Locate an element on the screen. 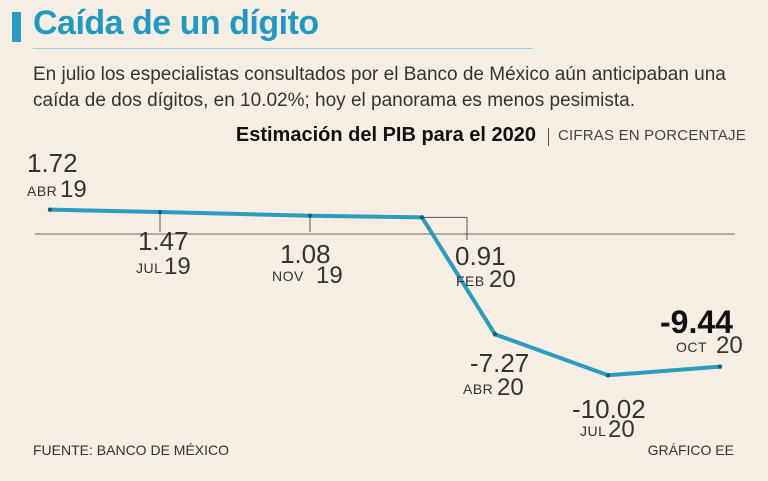  value-label-jul-19: 1.47 is located at coordinates (163, 241).